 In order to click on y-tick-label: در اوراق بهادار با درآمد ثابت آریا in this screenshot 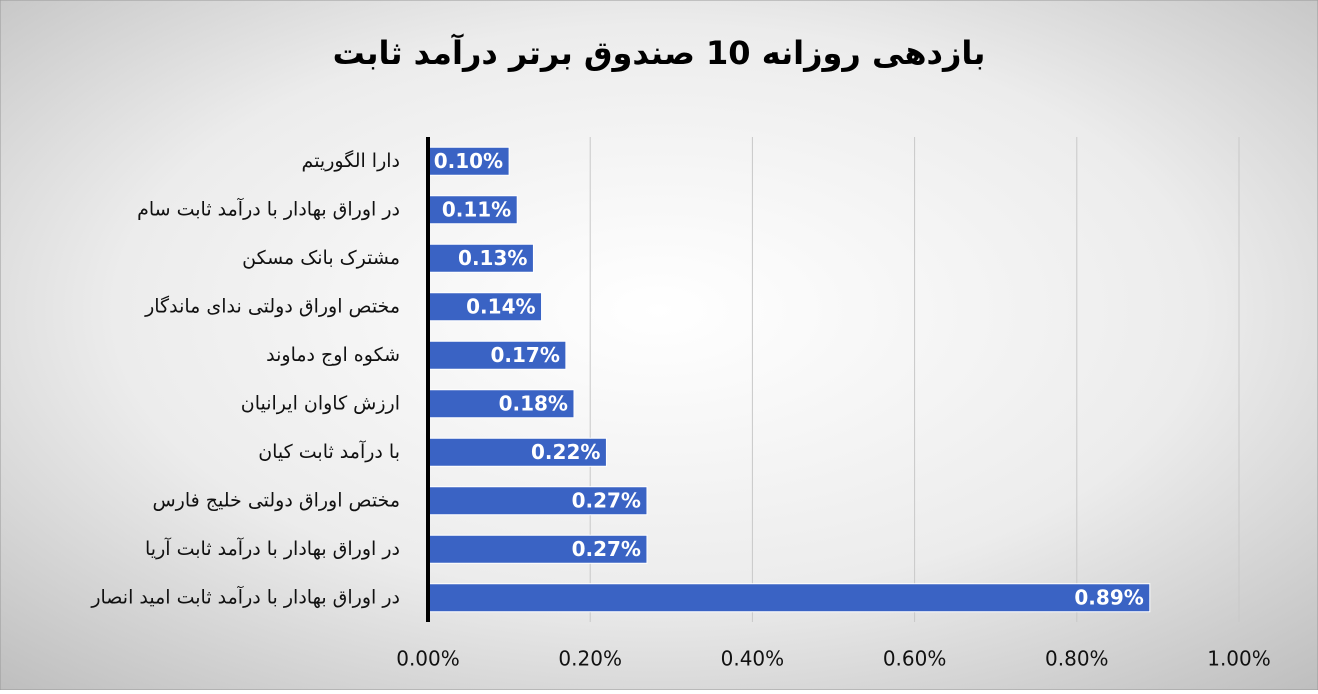, I will do `click(272, 548)`.